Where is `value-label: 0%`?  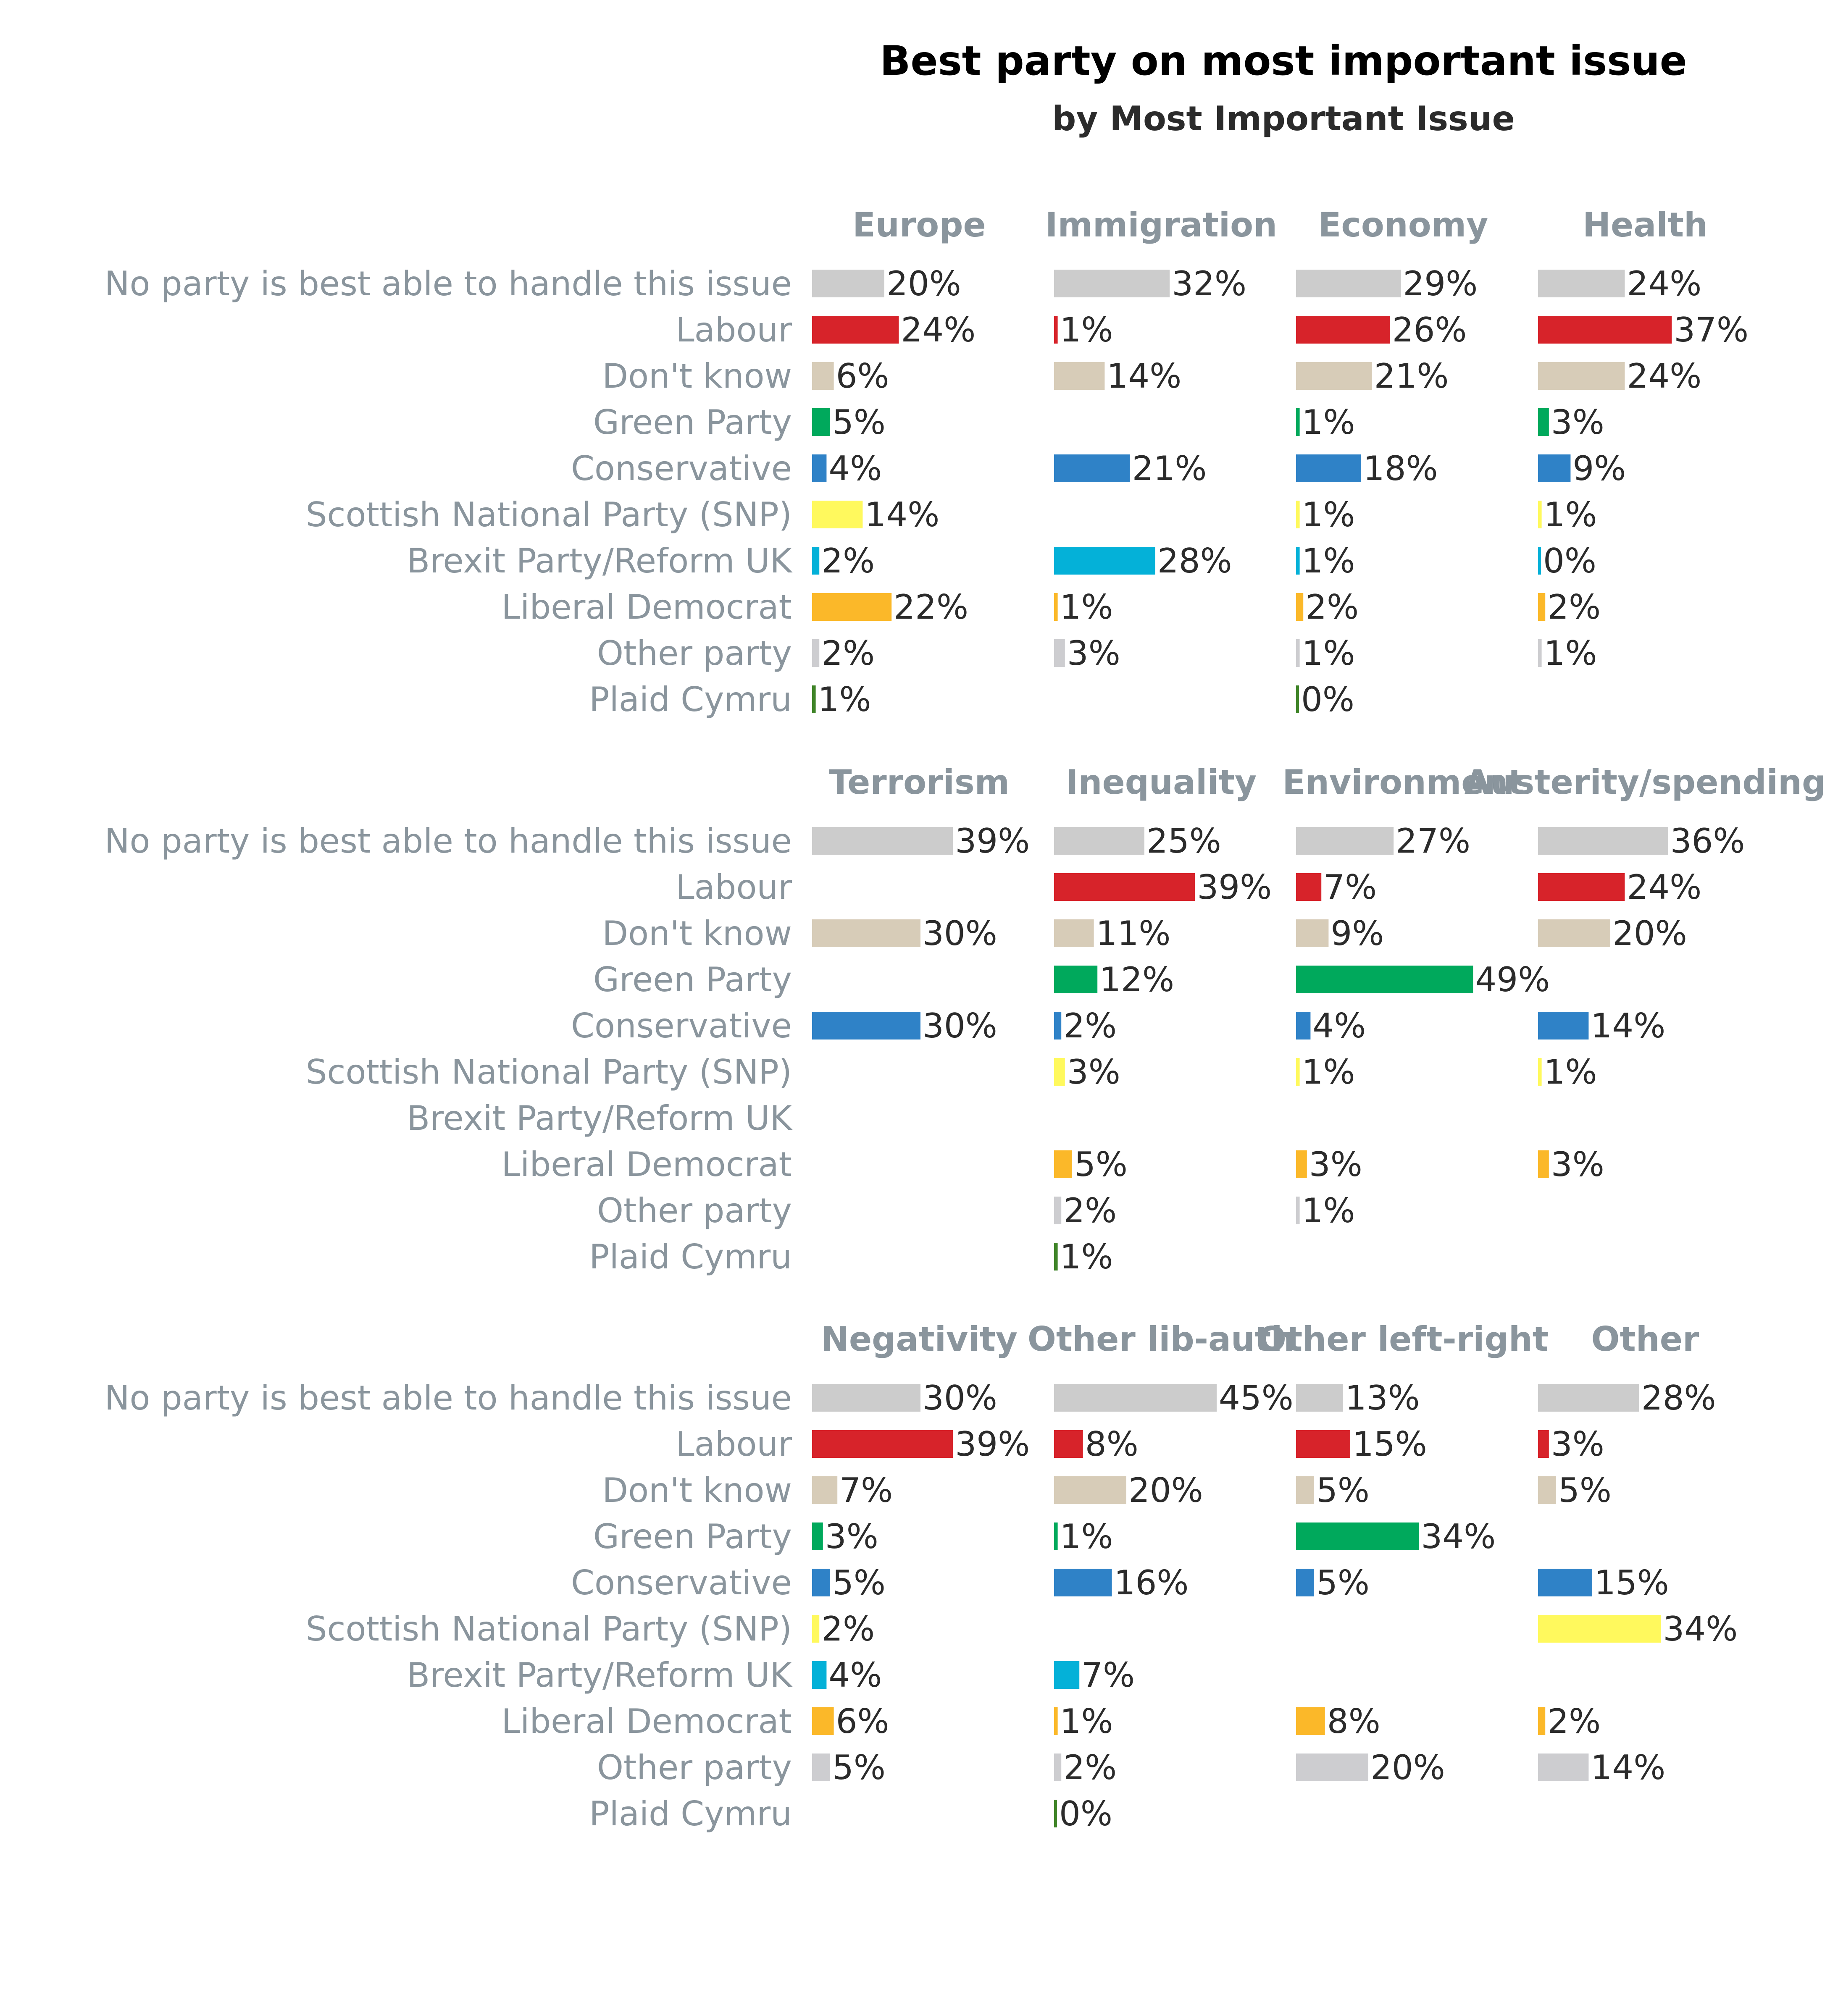 value-label: 0% is located at coordinates (1569, 560).